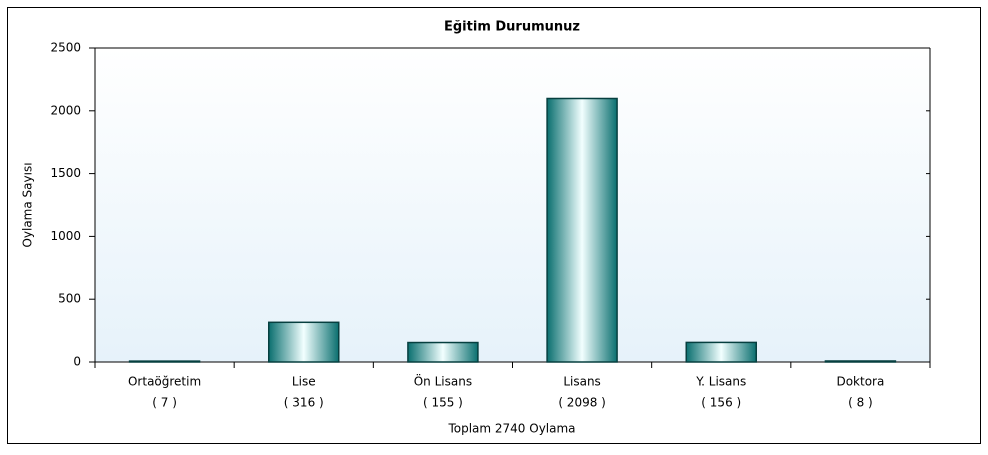  What do you see at coordinates (65, 110) in the screenshot?
I see `y-tick-label: 2000` at bounding box center [65, 110].